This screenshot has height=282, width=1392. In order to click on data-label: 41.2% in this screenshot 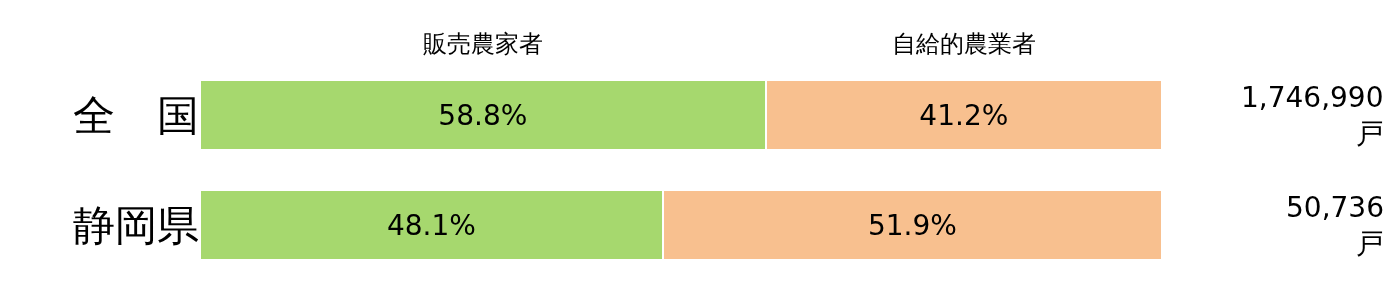, I will do `click(964, 115)`.